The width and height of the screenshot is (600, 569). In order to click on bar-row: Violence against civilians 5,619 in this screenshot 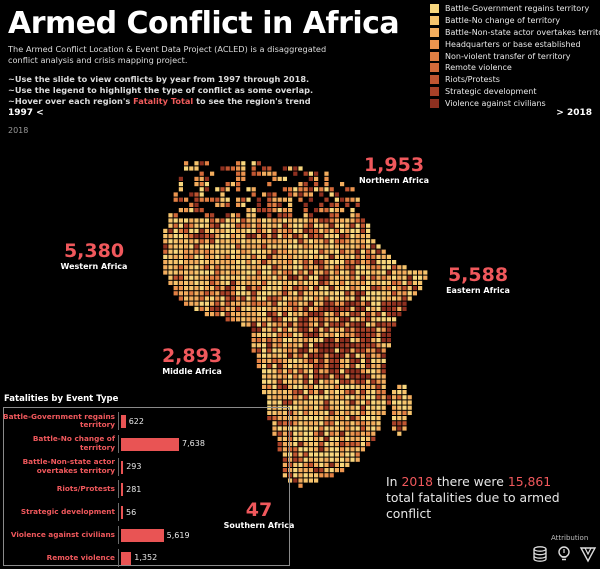, I will do `click(147, 535)`.